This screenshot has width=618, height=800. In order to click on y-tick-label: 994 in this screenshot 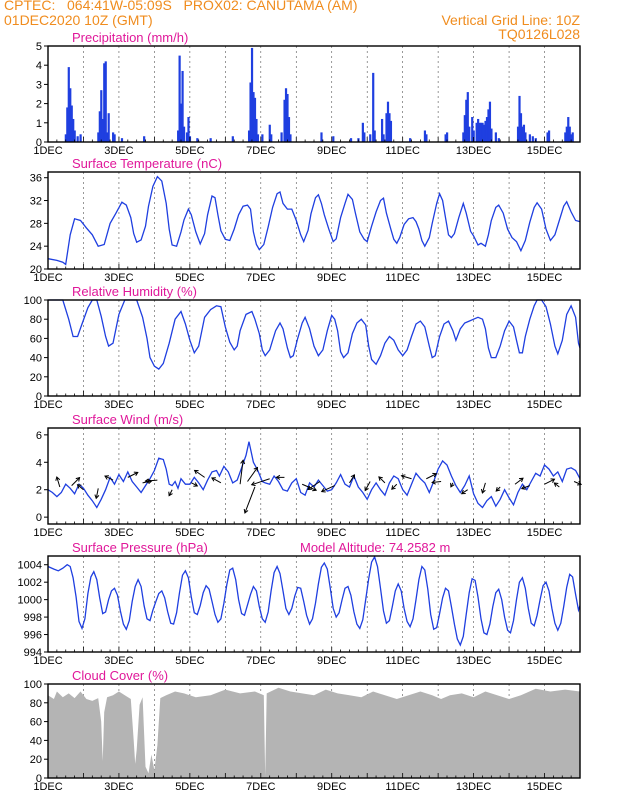, I will do `click(33, 653)`.